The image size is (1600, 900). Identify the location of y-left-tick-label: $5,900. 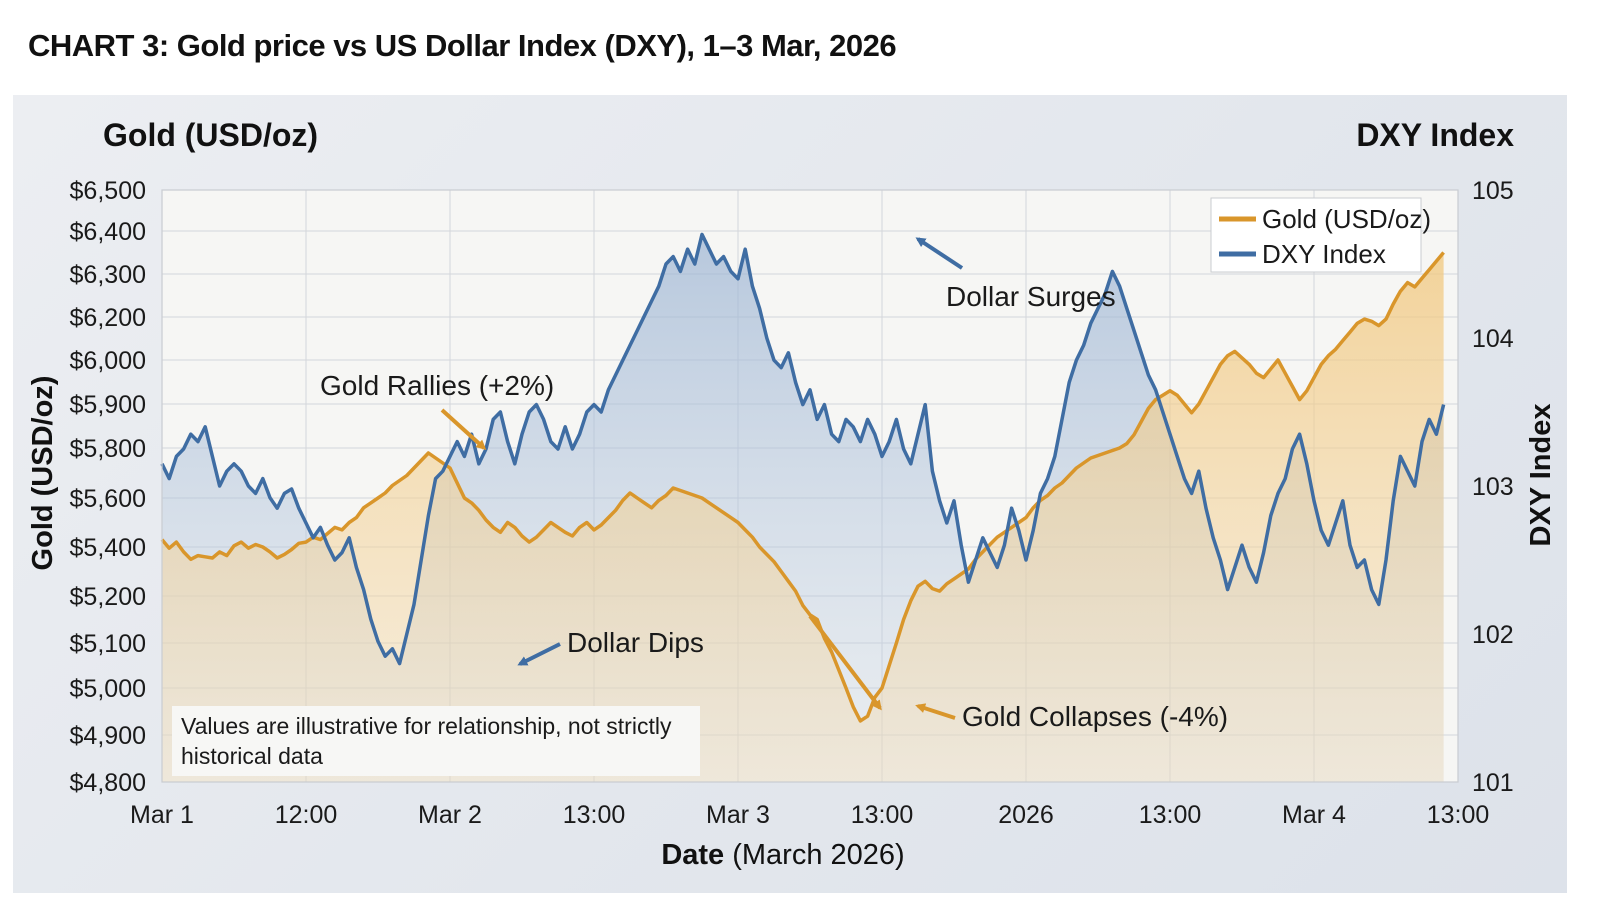
(108, 405).